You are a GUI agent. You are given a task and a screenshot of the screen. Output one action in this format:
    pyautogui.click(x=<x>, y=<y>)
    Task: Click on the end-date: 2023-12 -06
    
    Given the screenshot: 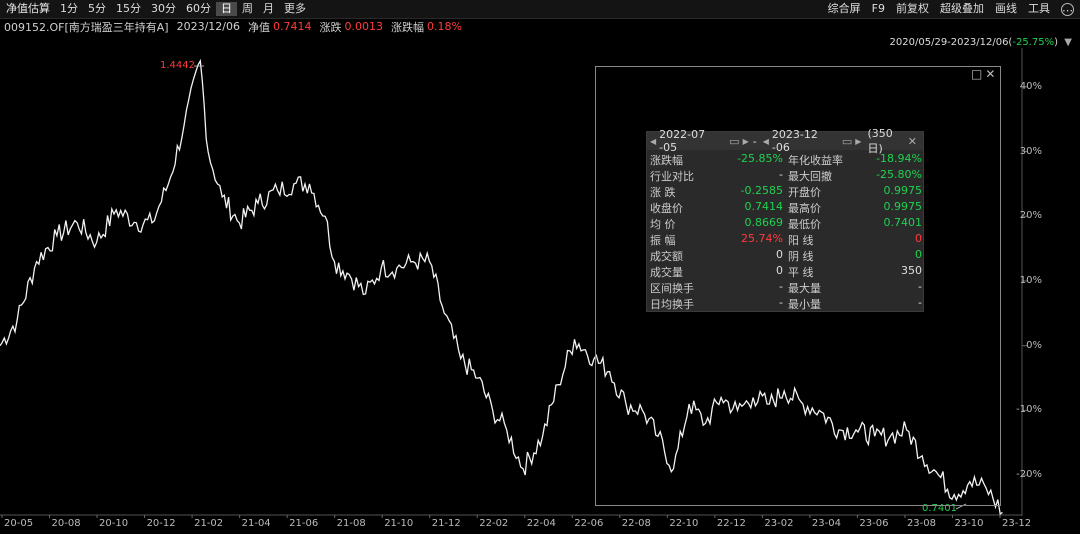 What is the action you would take?
    pyautogui.click(x=794, y=141)
    